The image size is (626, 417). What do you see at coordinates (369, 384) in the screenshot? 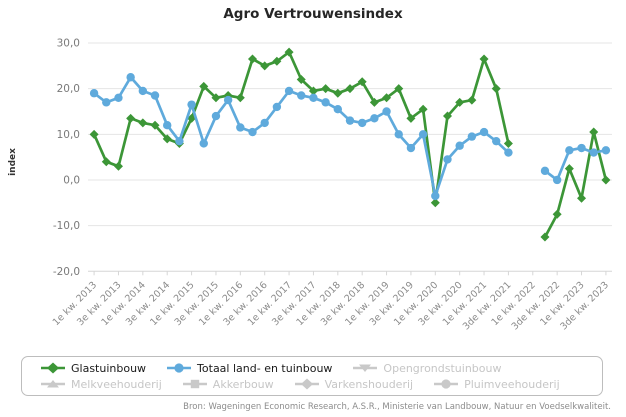
I see `legend-label: Varkenshouderij` at bounding box center [369, 384].